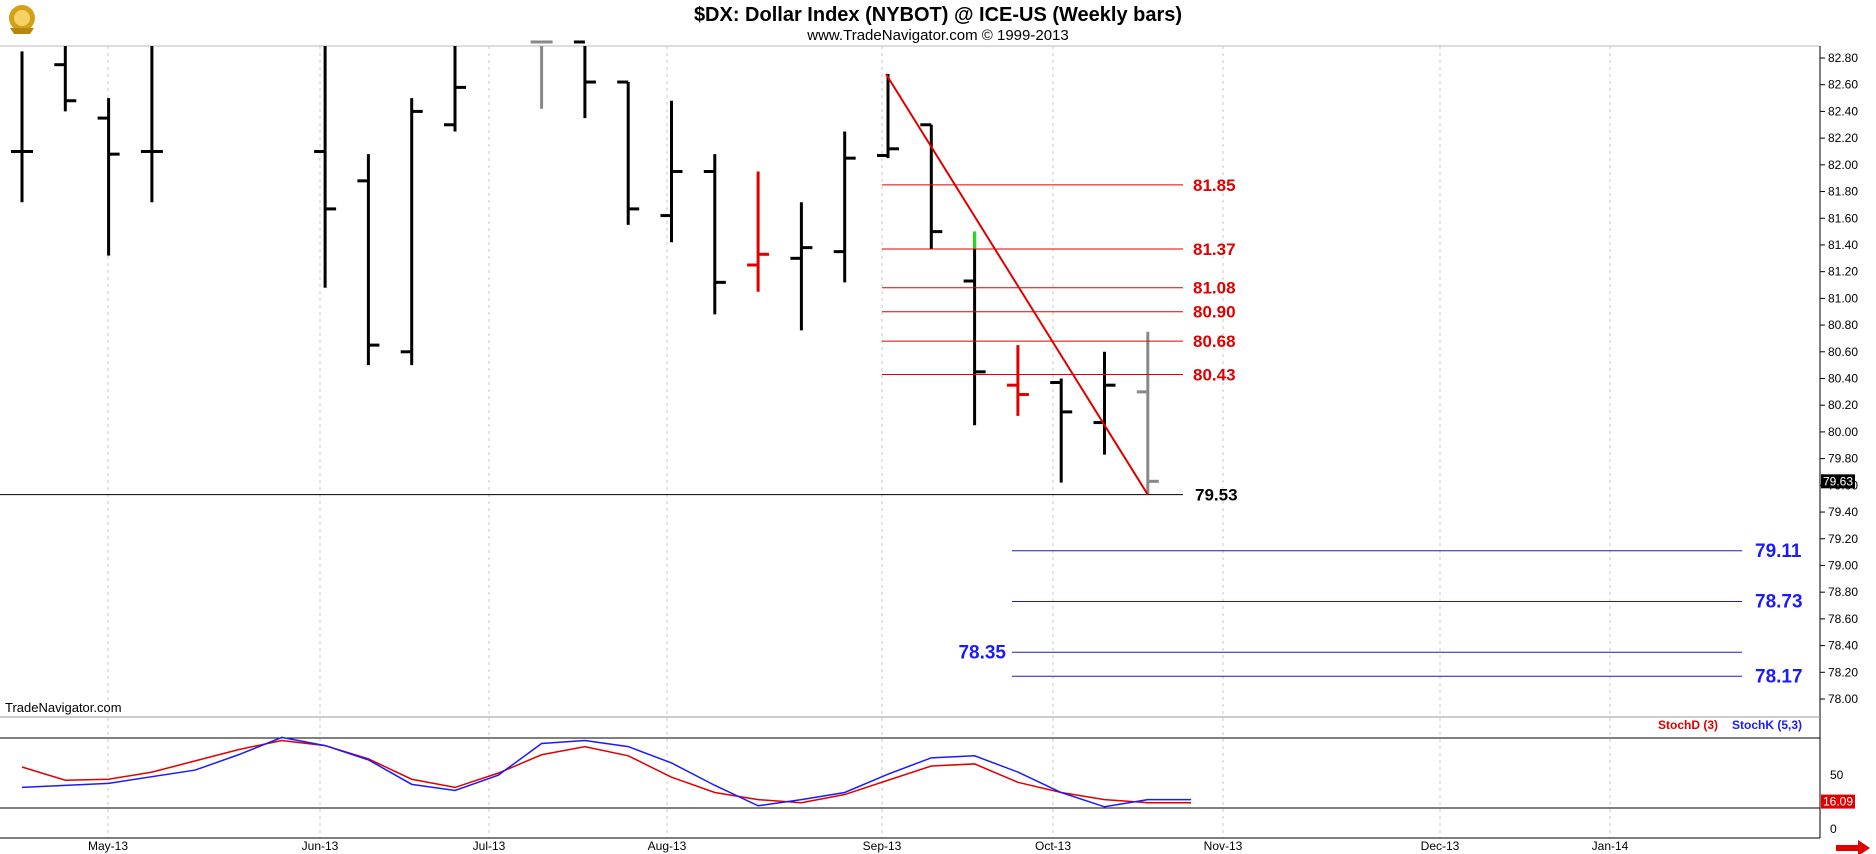  I want to click on price-tick-label: 79.80, so click(1843, 459).